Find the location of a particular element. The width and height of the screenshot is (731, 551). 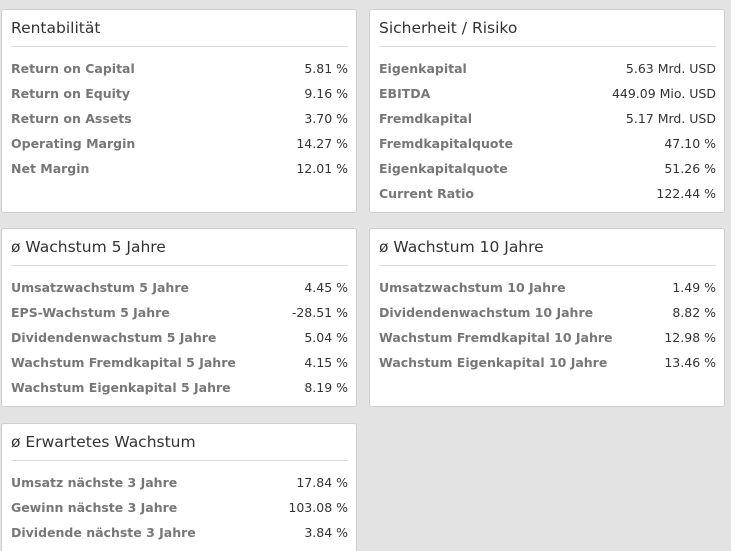

metric-row: Wachstum Fremdkapital 5 Jahre 4.15 % is located at coordinates (179, 362).